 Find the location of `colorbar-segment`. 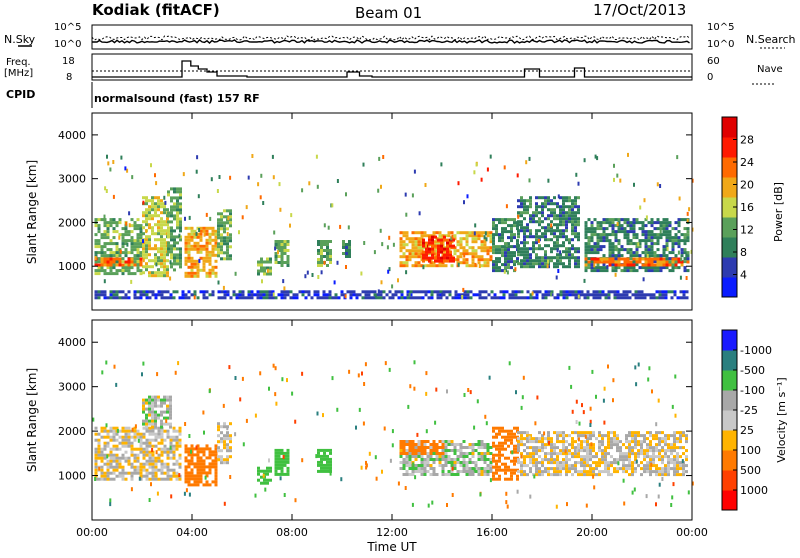

colorbar-segment is located at coordinates (729, 360).